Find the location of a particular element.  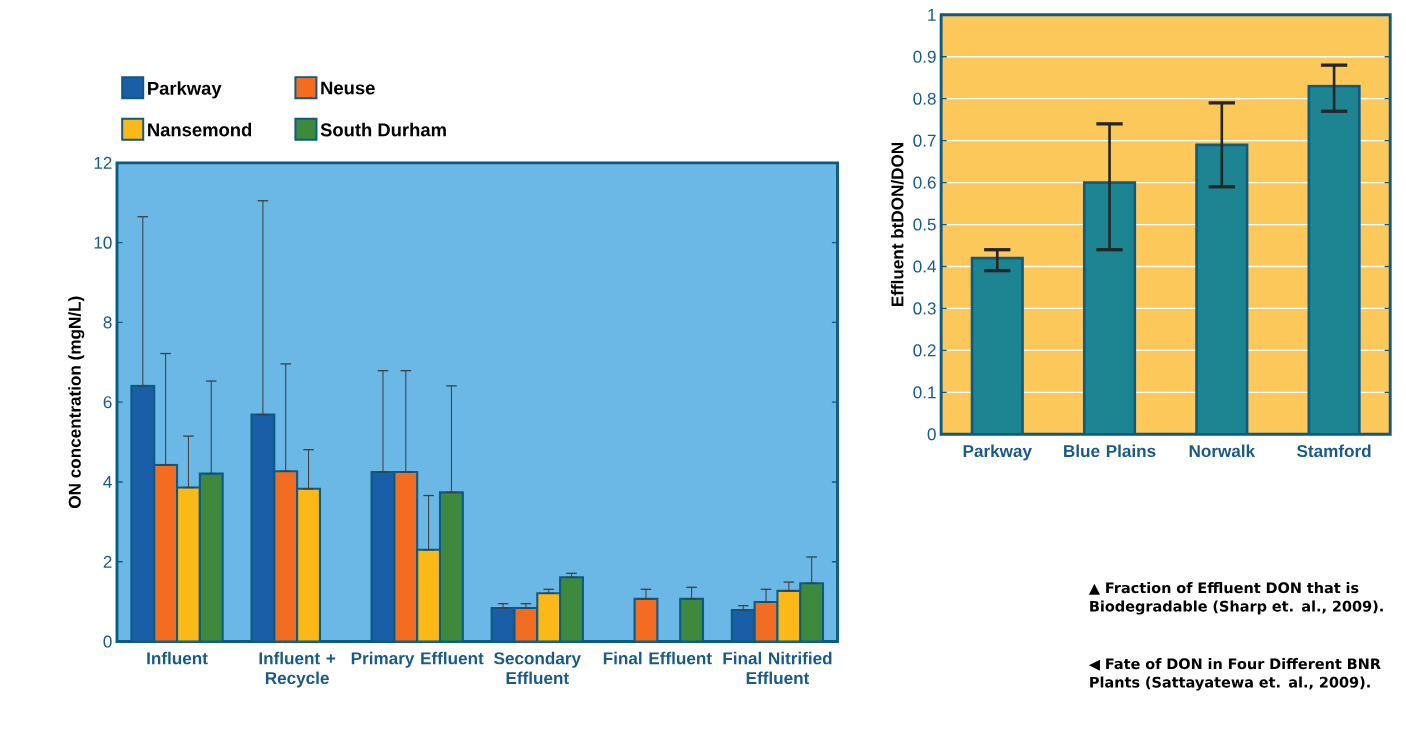

y-tick-label: 2 is located at coordinates (107, 561).